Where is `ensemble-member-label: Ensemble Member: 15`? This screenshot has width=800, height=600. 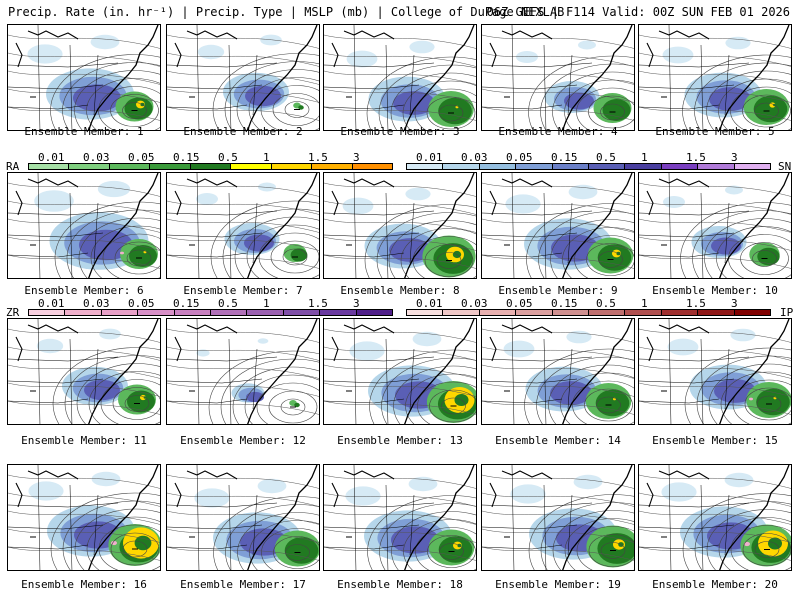
ensemble-member-label: Ensemble Member: 15 is located at coordinates (715, 440).